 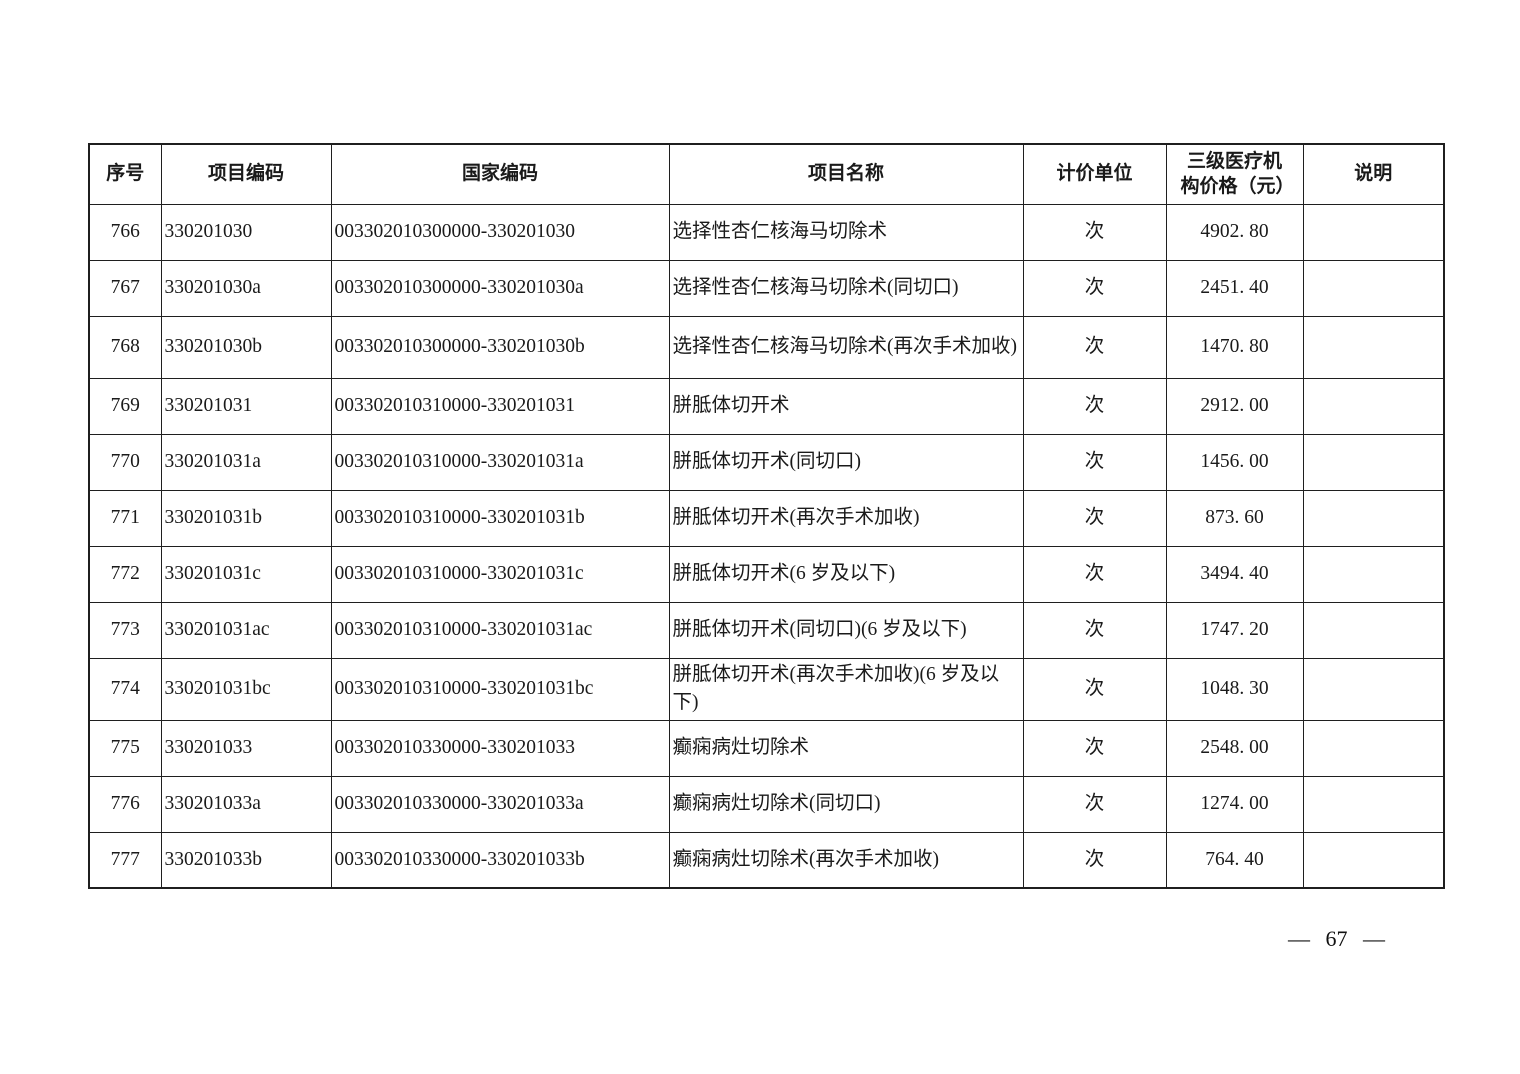 I want to click on page-number: — 67 —, so click(x=1336, y=938).